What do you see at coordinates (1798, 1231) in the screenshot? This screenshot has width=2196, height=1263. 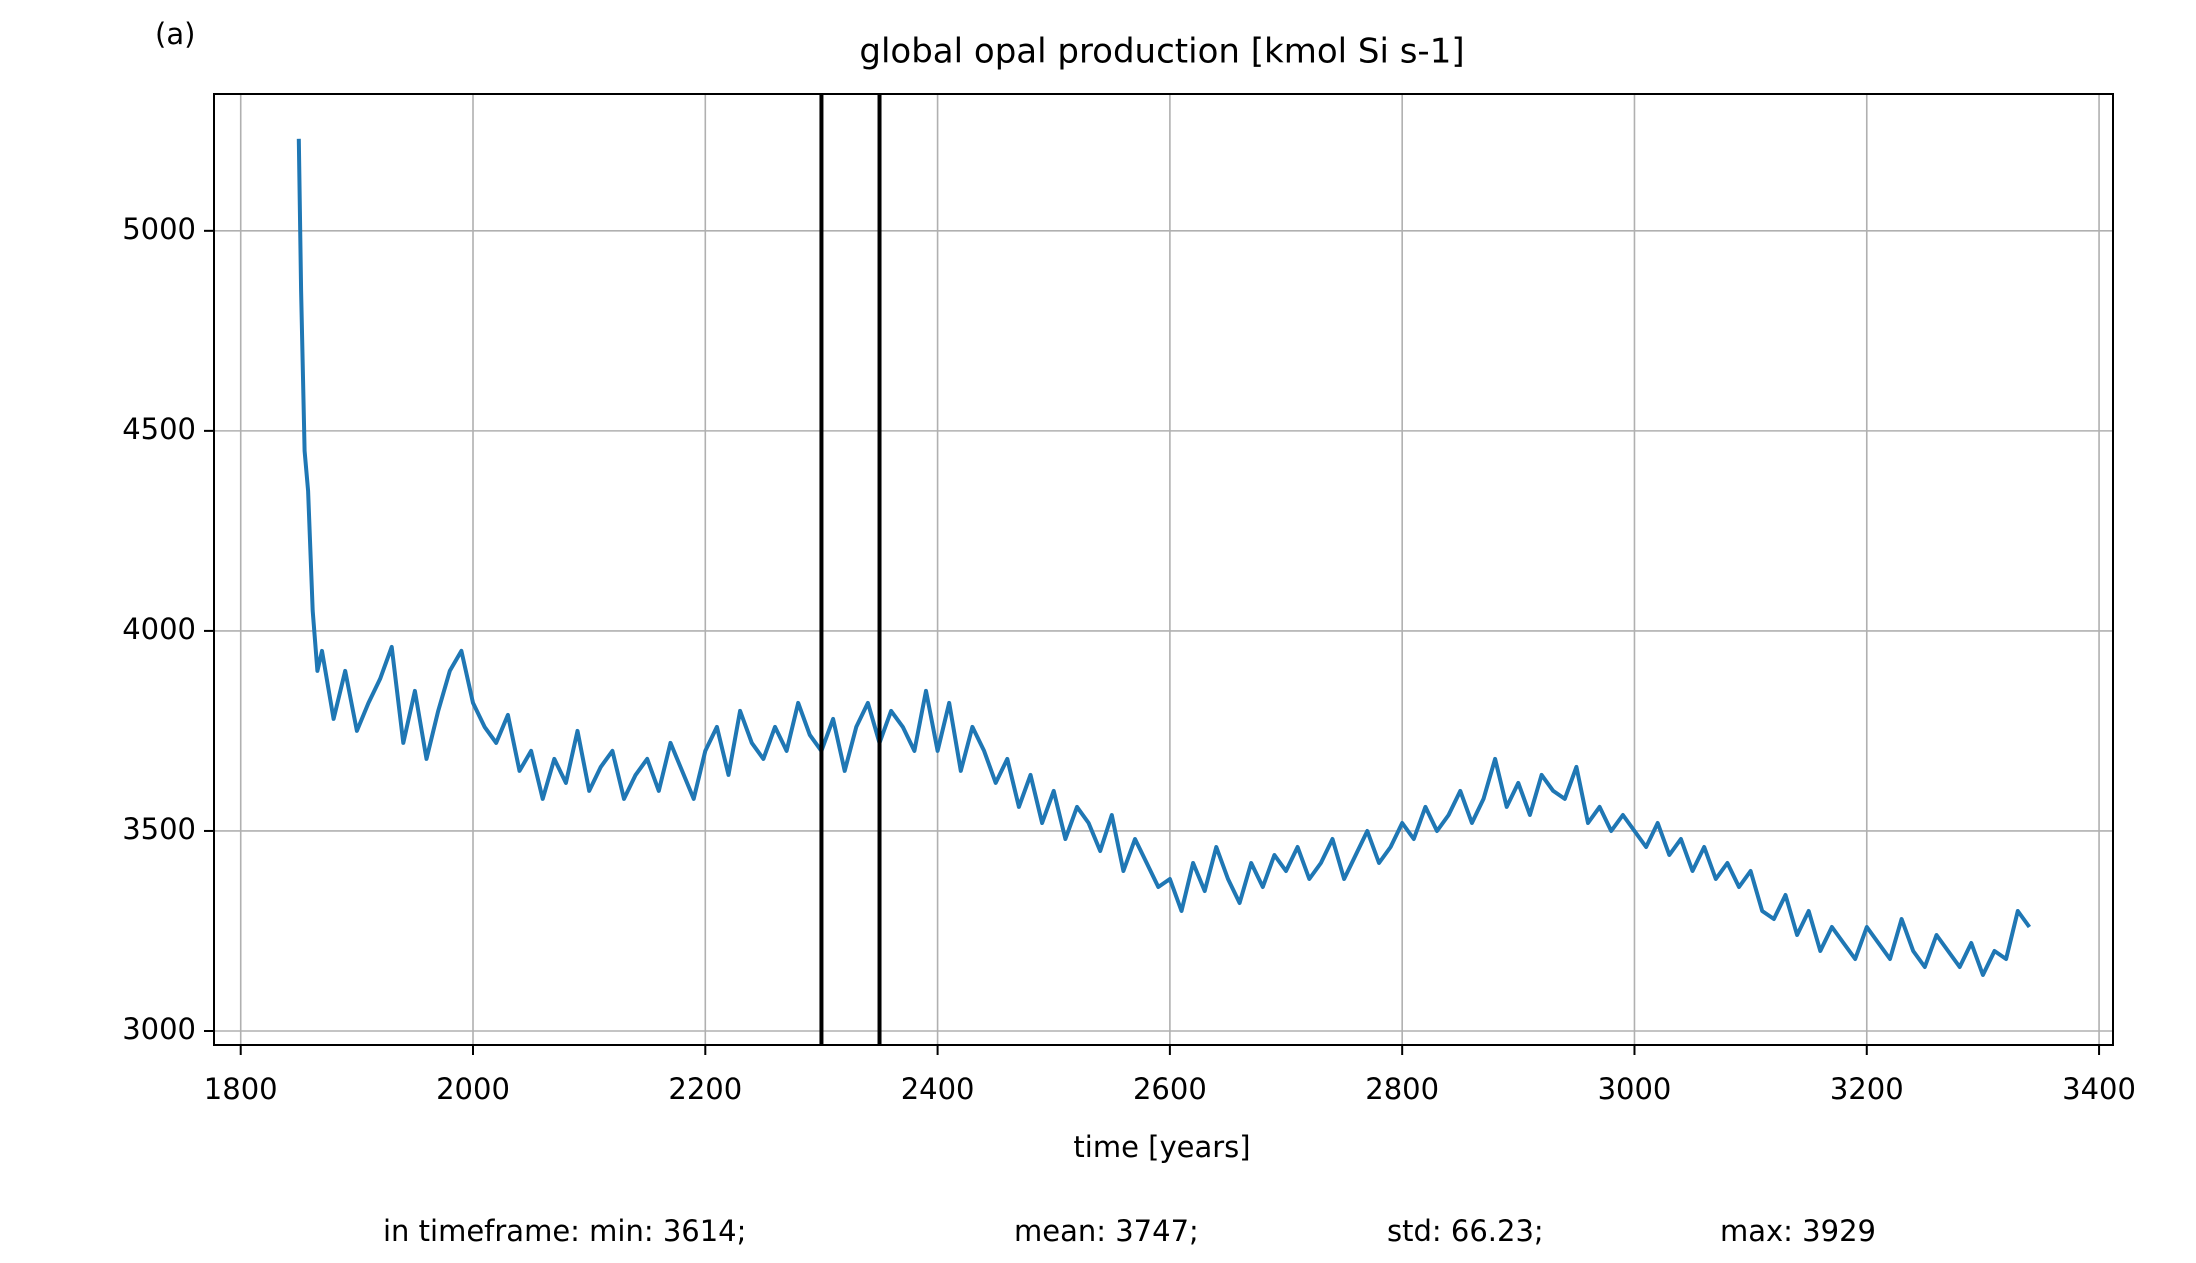 I see `stats-annotation: max: 3929` at bounding box center [1798, 1231].